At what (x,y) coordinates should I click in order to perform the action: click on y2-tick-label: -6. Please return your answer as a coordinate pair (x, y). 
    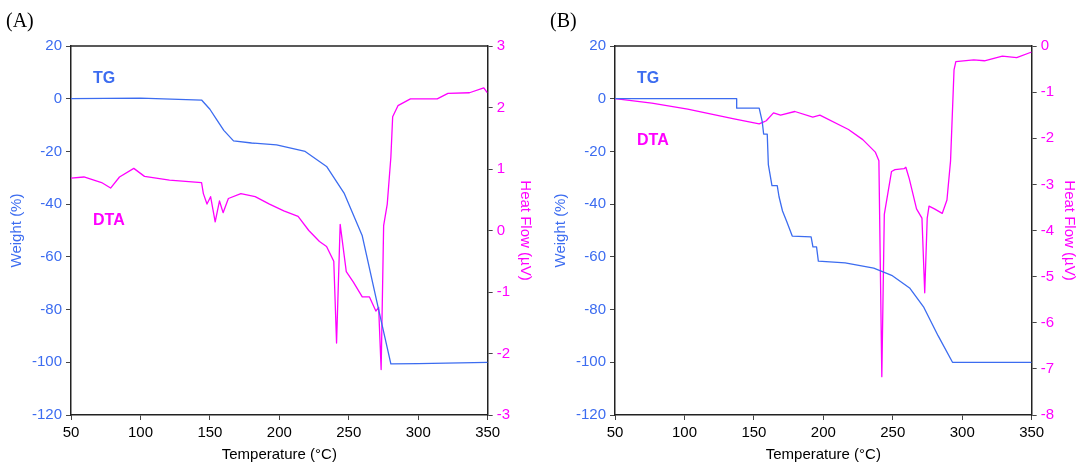
    Looking at the image, I should click on (1047, 321).